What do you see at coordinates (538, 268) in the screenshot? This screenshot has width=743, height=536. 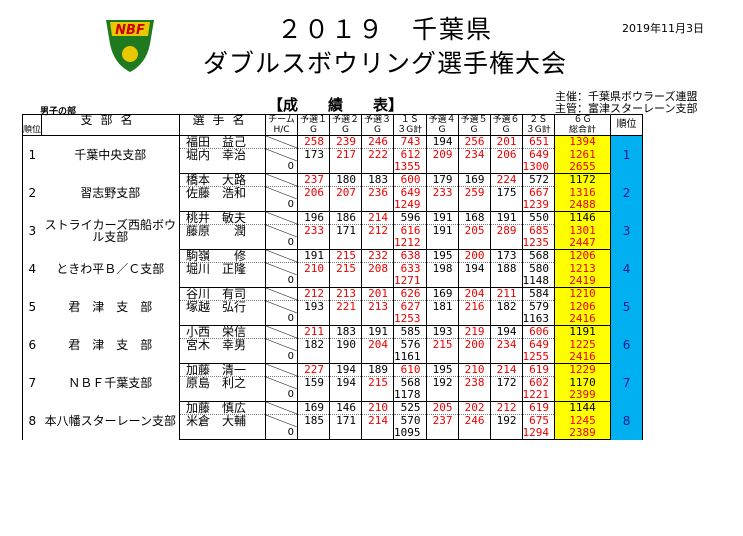 I see `score-cell: 580` at bounding box center [538, 268].